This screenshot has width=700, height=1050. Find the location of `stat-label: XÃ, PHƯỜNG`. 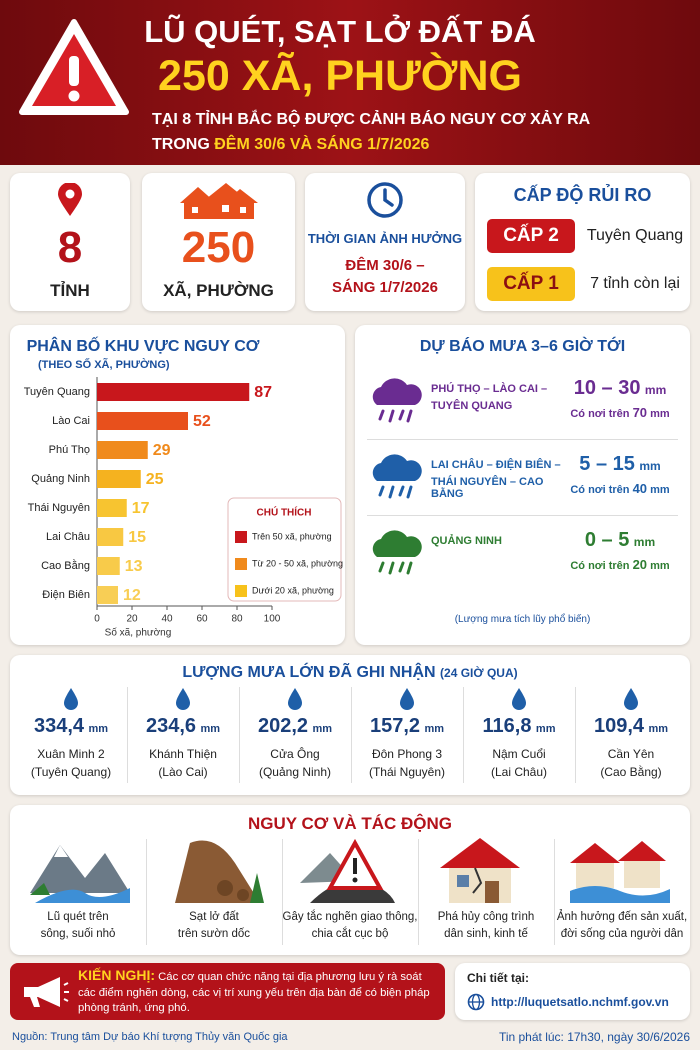

stat-label: XÃ, PHƯỜNG is located at coordinates (218, 290).